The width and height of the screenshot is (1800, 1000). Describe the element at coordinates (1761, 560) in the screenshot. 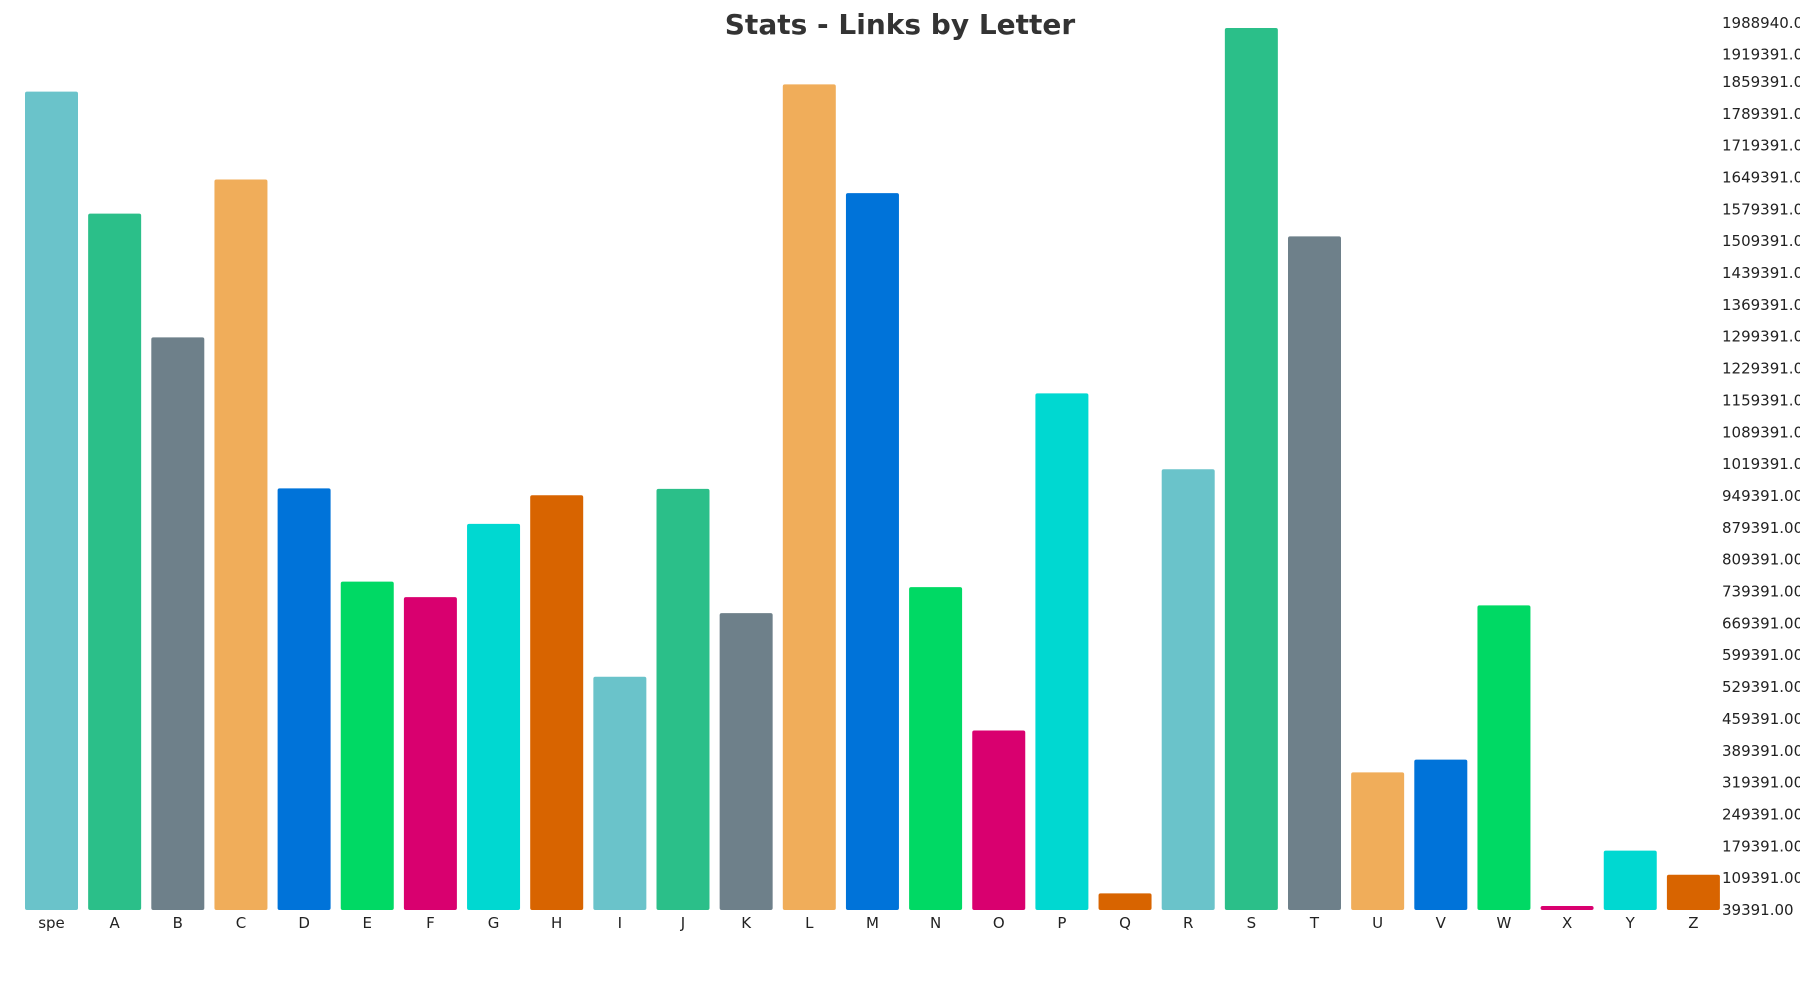

I see `y-tick-label: 809391.00` at that location.